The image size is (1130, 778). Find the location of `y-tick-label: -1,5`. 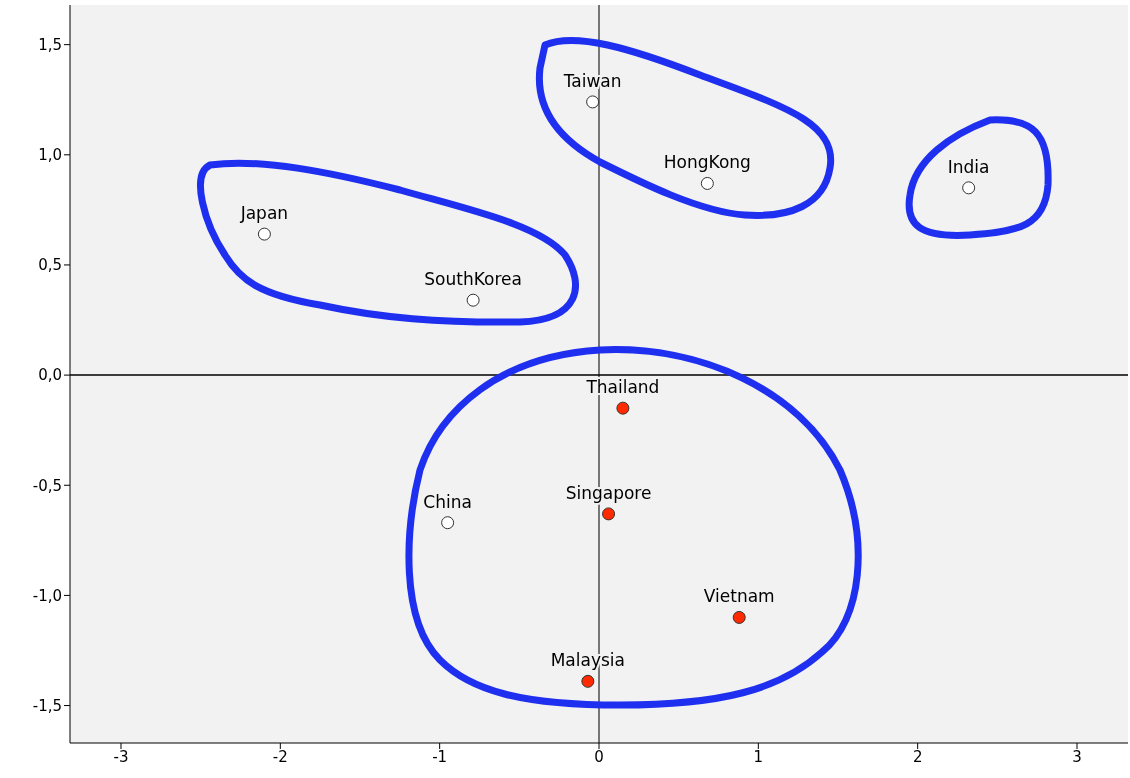

y-tick-label: -1,5 is located at coordinates (47, 705).